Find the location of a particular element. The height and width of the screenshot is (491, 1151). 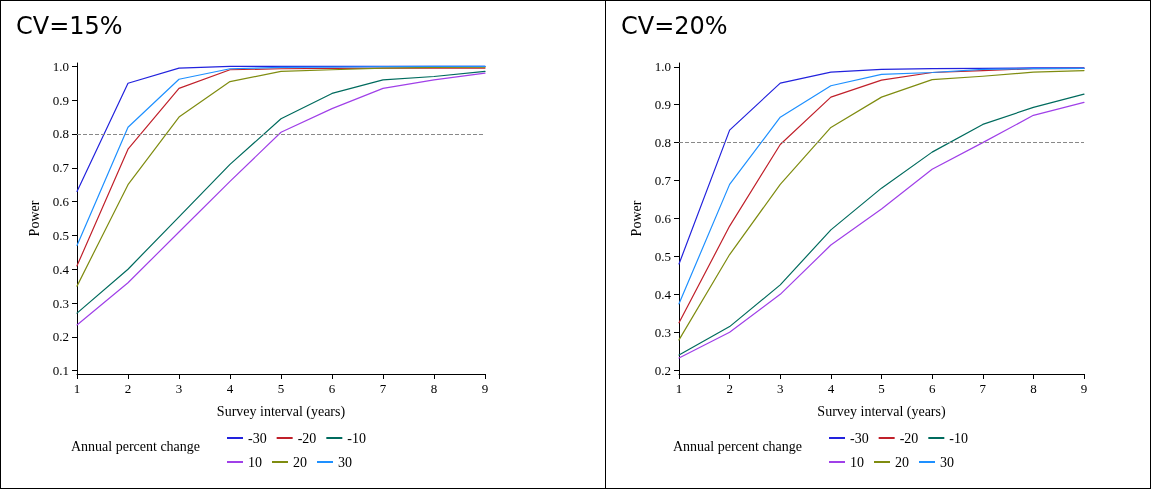

chart-title: CV=20% is located at coordinates (674, 26).